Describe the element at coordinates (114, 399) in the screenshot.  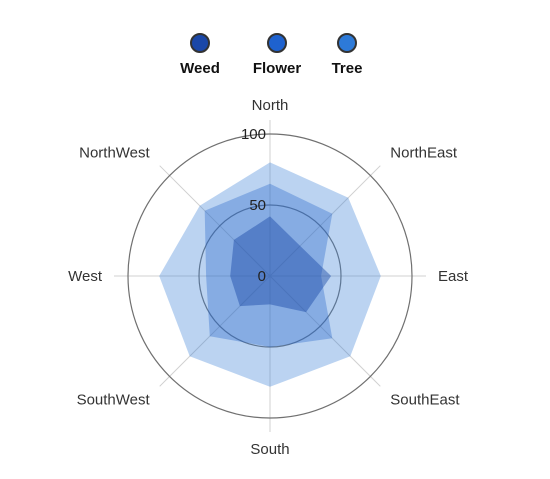
I see `direction-label-southwest: SouthWest` at that location.